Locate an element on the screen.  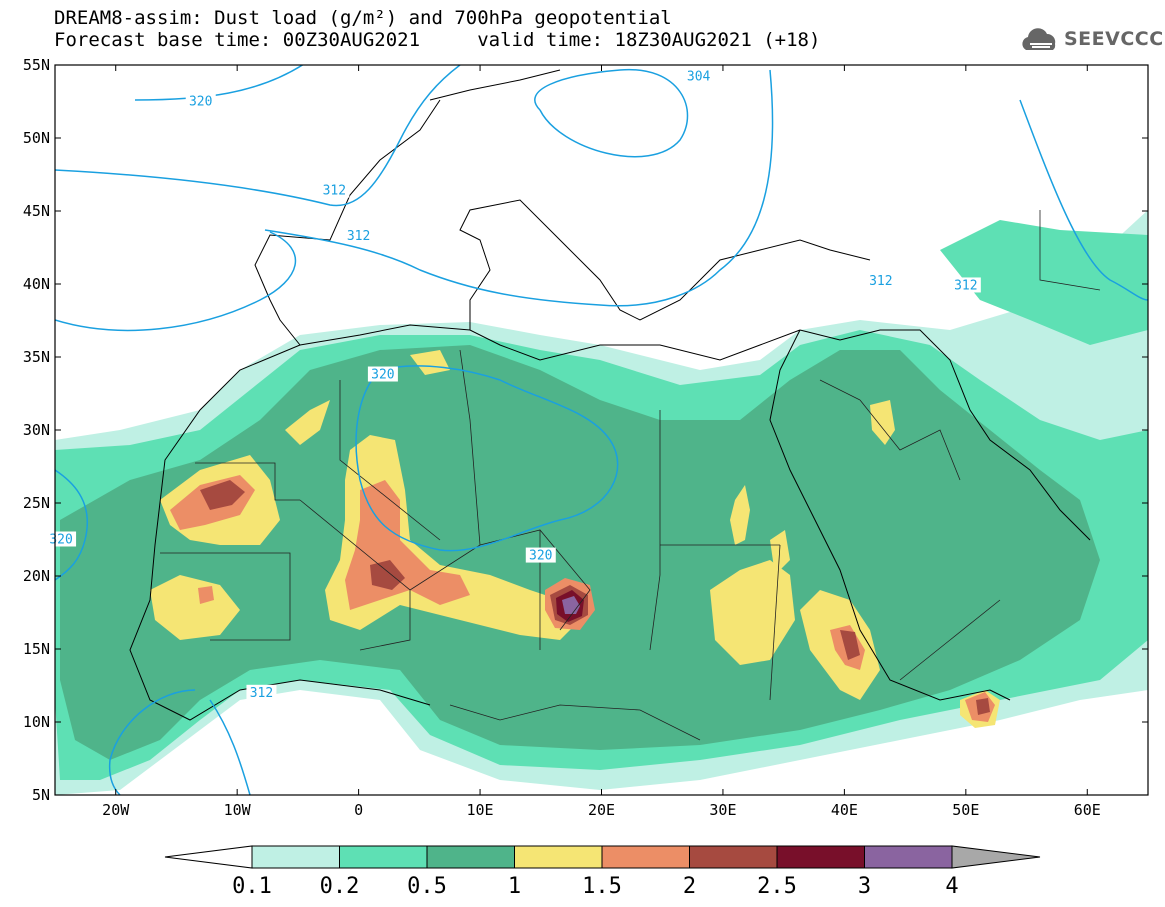
colorbar: 0.1 0.2 0.5 1 1.5 2 2.5 3 4 is located at coordinates (602, 872).